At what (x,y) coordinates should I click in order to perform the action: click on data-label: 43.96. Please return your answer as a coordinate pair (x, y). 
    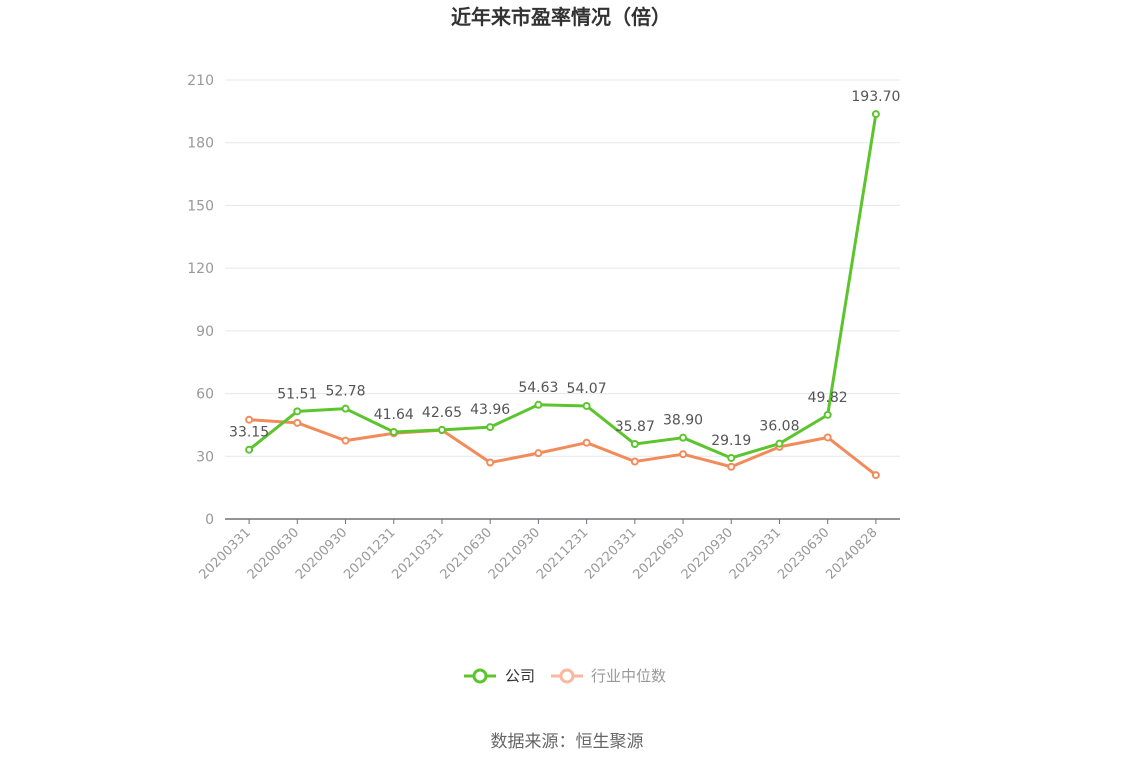
    Looking at the image, I should click on (490, 410).